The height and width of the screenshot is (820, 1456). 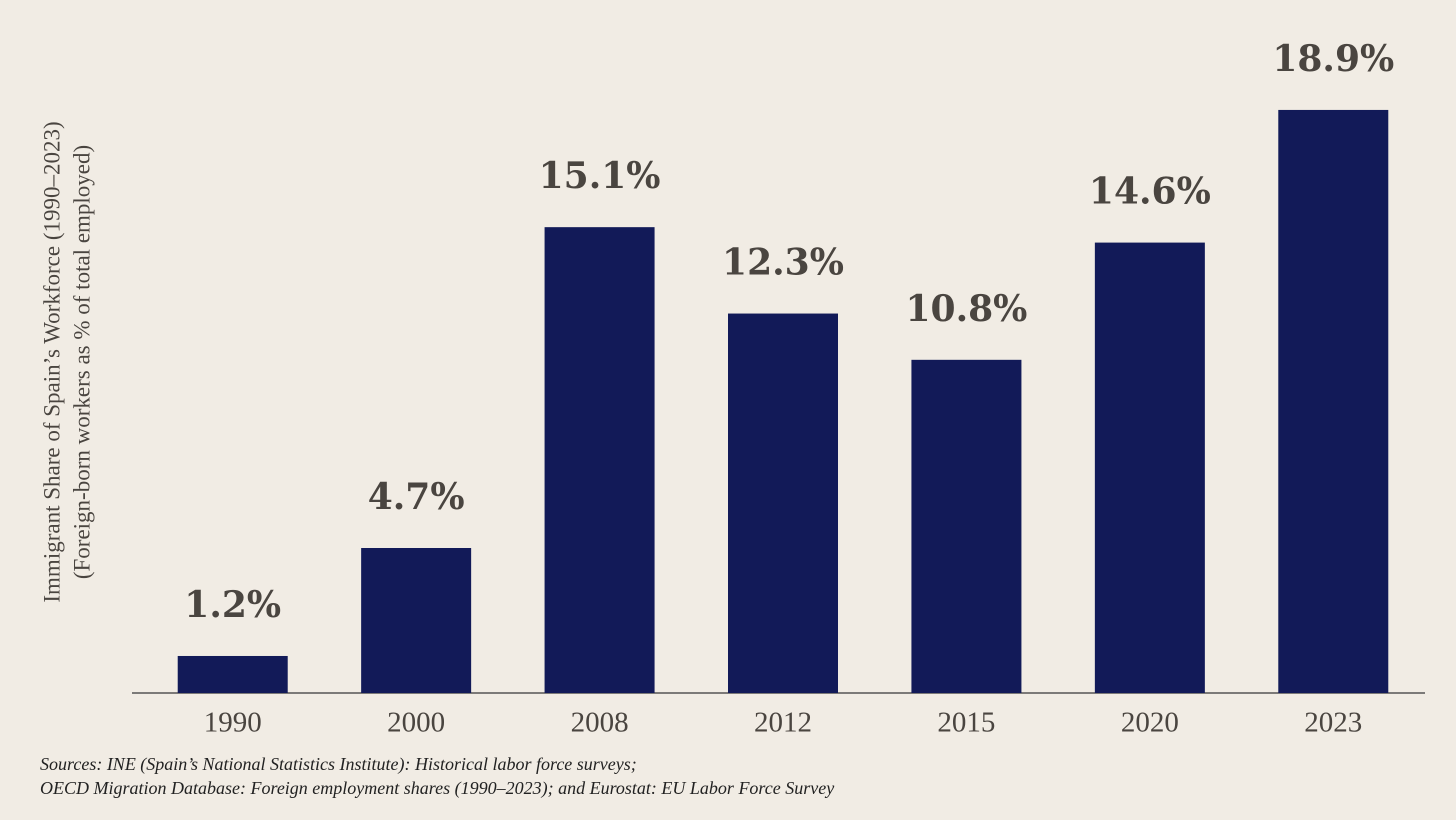 I want to click on x-tick-label: 2020, so click(x=1150, y=723).